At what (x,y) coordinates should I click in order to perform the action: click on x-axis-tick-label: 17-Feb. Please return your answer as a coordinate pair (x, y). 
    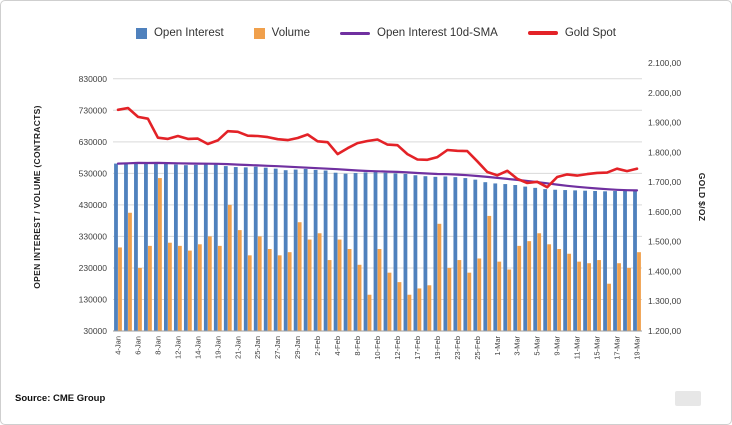
    Looking at the image, I should click on (417, 348).